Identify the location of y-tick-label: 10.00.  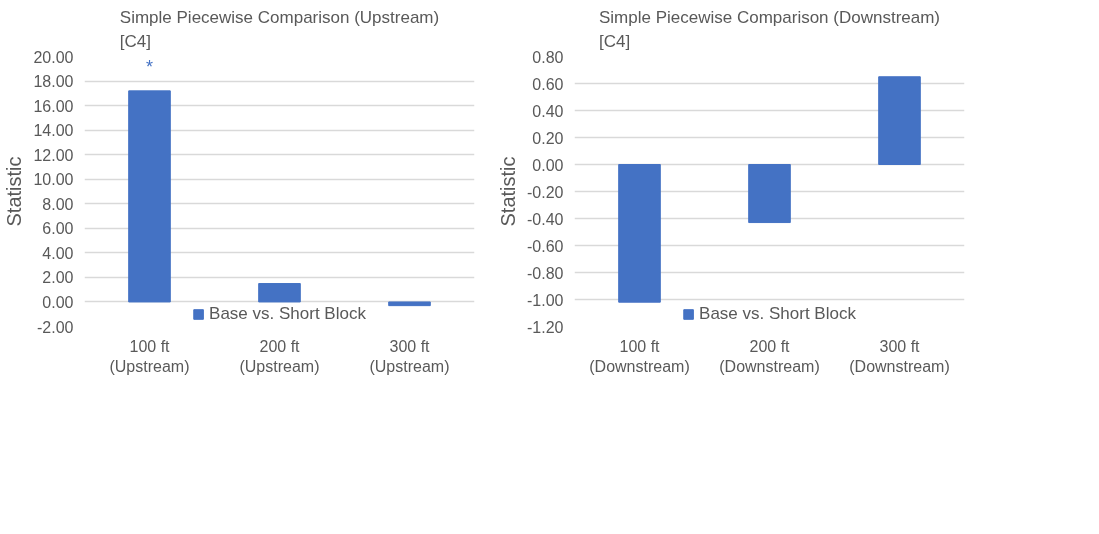
(53, 180).